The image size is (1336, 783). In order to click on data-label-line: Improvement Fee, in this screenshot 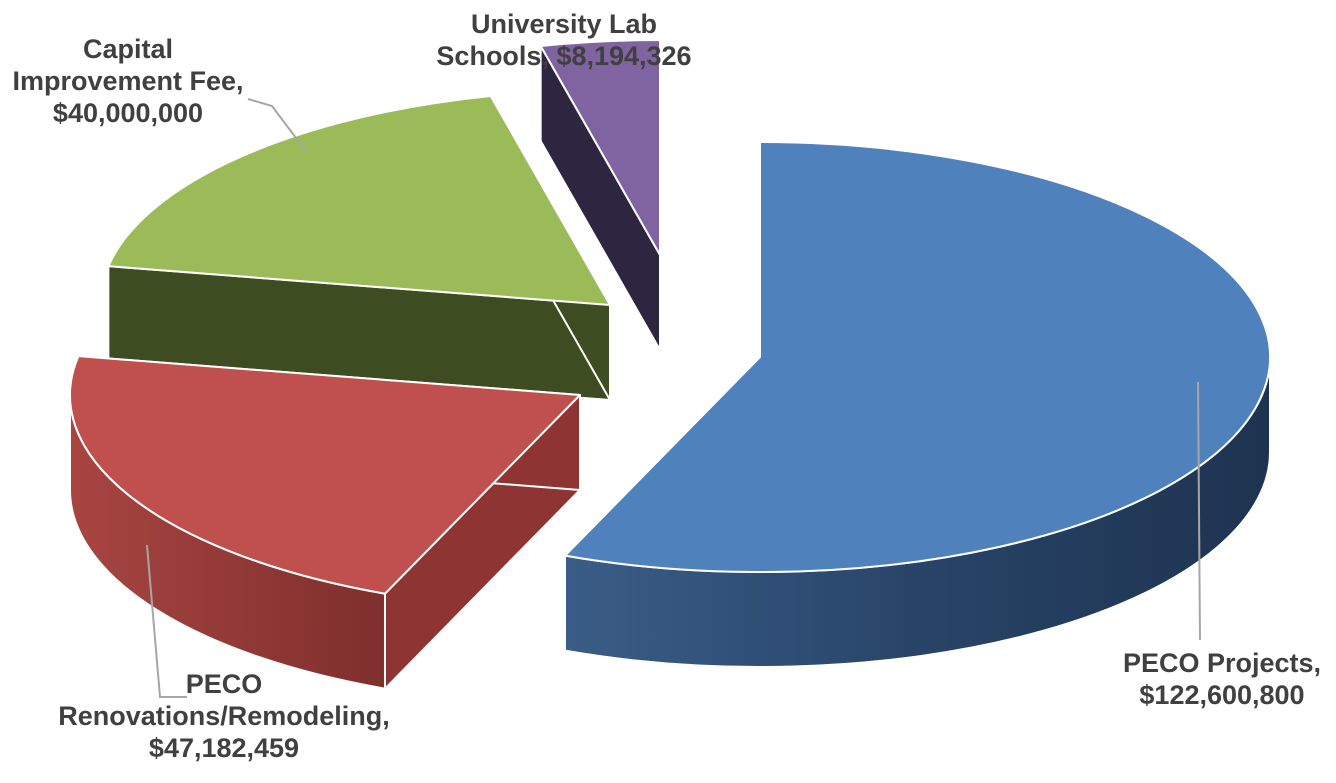, I will do `click(127, 81)`.